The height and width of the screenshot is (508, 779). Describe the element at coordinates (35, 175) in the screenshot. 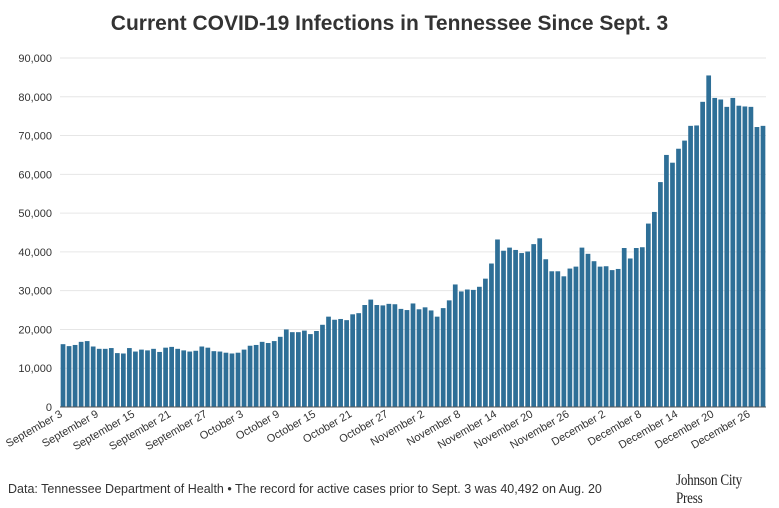

I see `y-tick-label: 60,000` at that location.